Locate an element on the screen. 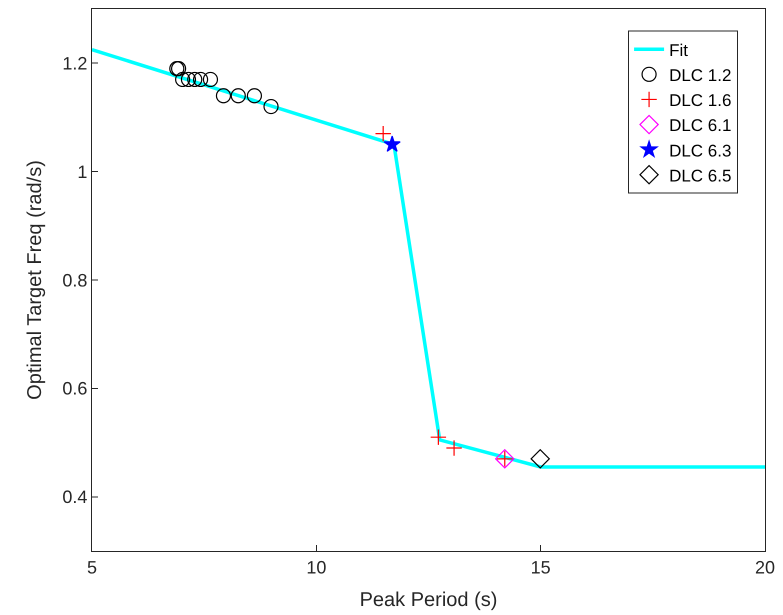 The image size is (783, 615). legend-label: DLC 1.6 is located at coordinates (700, 100).